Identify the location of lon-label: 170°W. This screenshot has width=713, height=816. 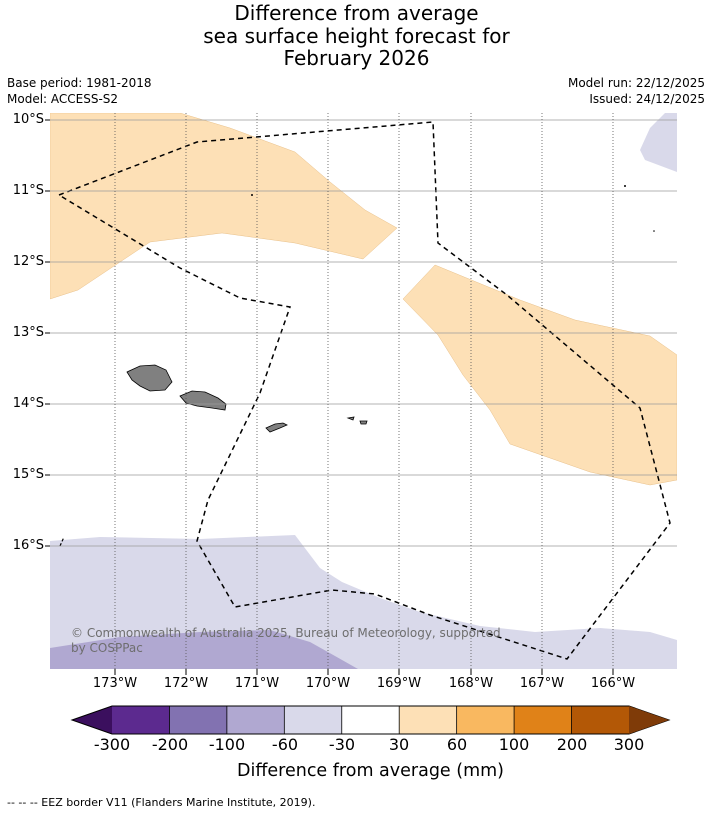
(328, 683).